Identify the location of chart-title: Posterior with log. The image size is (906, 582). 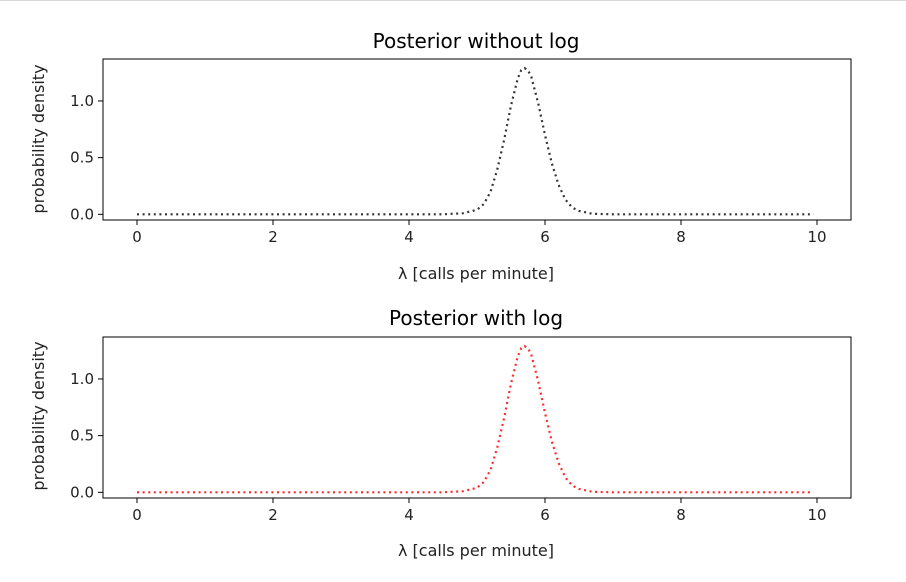
(476, 318).